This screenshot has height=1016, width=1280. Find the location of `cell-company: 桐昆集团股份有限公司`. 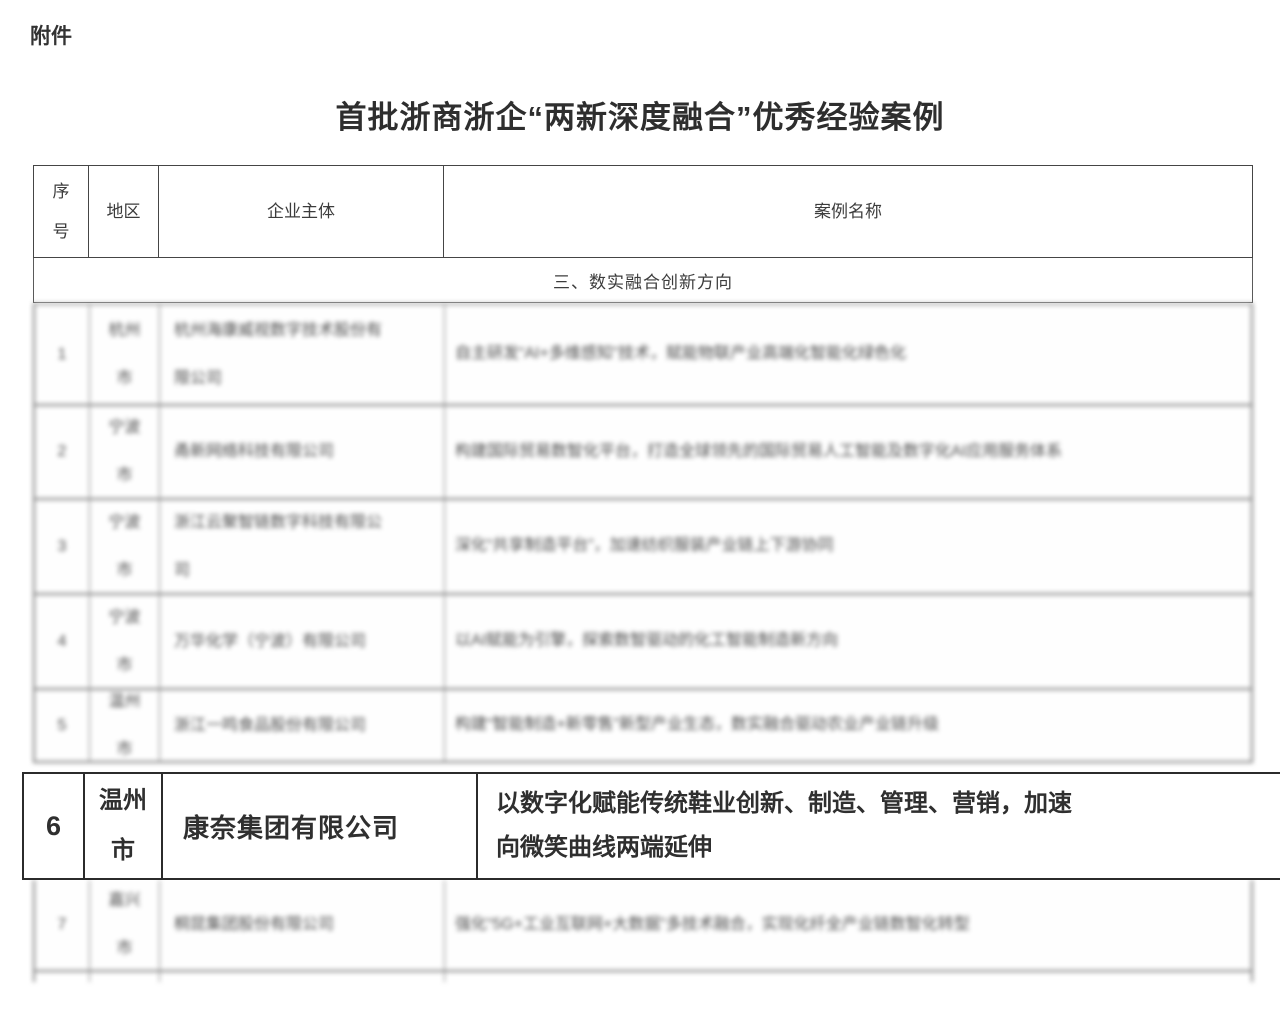

cell-company: 桐昆集团股份有限公司 is located at coordinates (301, 925).